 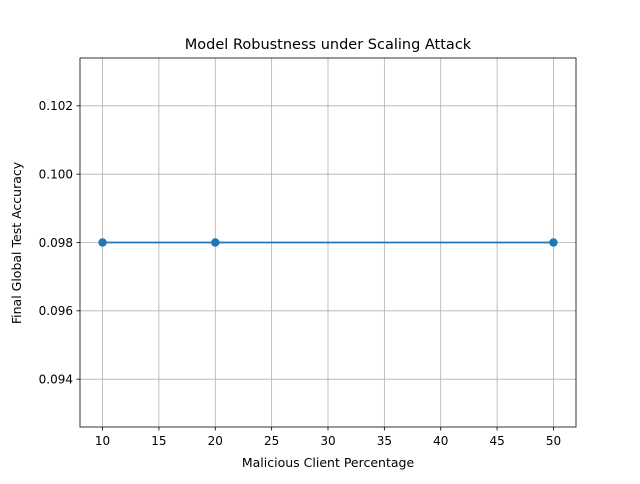 I want to click on y-axis-label: Final Global Test Accuracy, so click(x=16, y=242).